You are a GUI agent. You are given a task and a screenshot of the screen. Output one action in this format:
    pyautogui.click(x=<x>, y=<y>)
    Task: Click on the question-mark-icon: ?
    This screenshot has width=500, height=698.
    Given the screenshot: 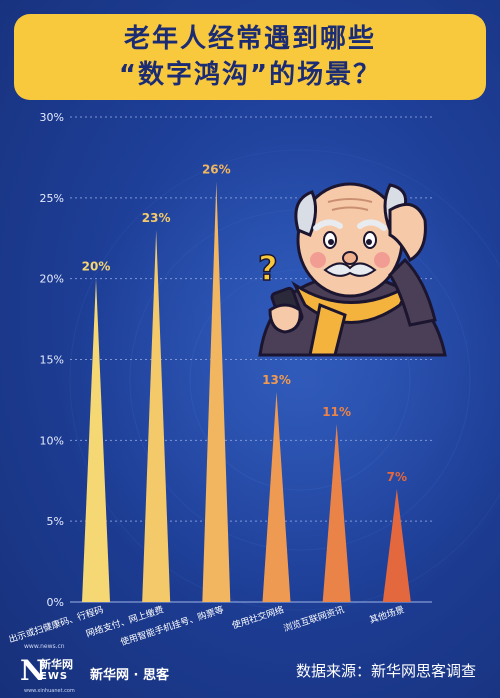 What is the action you would take?
    pyautogui.click(x=268, y=269)
    